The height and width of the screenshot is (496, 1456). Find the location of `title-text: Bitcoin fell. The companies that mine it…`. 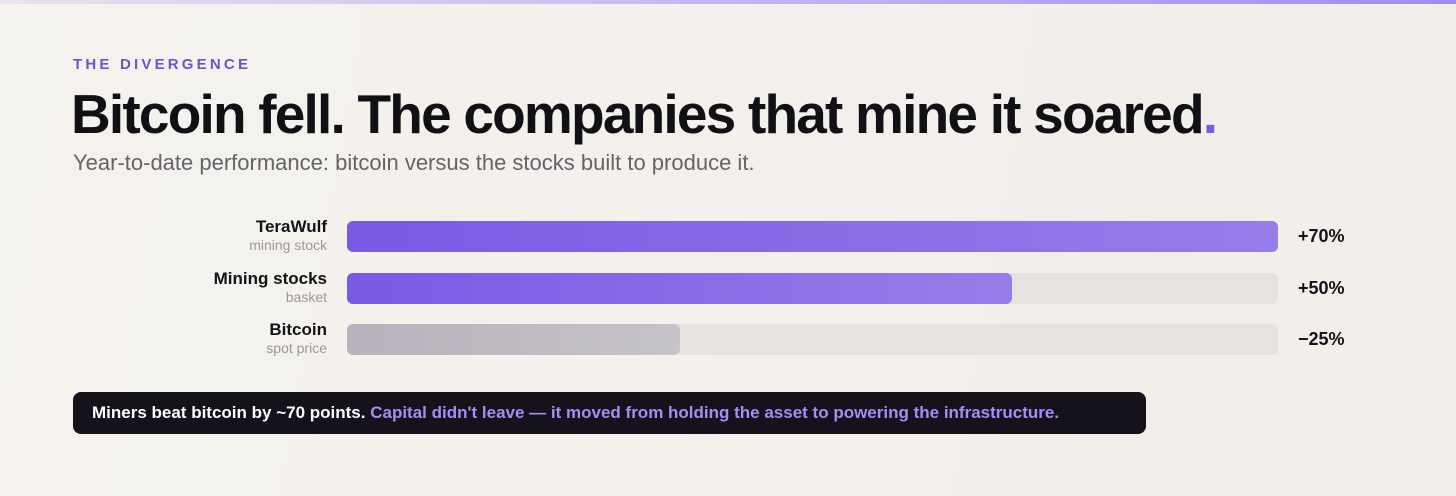

title-text: Bitcoin fell. The companies that mine it… is located at coordinates (638, 114).